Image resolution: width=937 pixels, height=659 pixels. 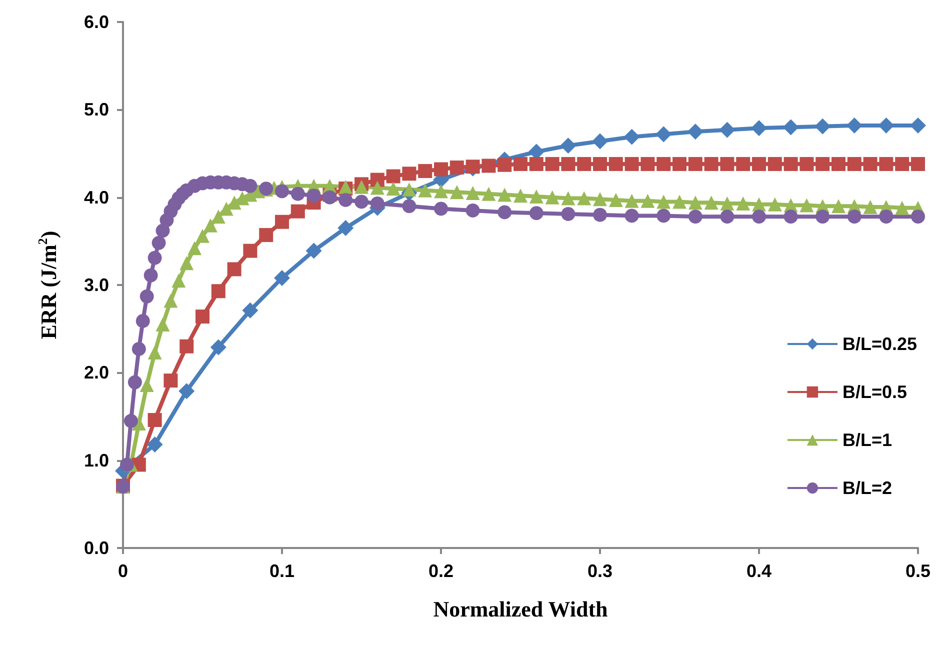 I want to click on legend-label: B/L=1, so click(x=867, y=440).